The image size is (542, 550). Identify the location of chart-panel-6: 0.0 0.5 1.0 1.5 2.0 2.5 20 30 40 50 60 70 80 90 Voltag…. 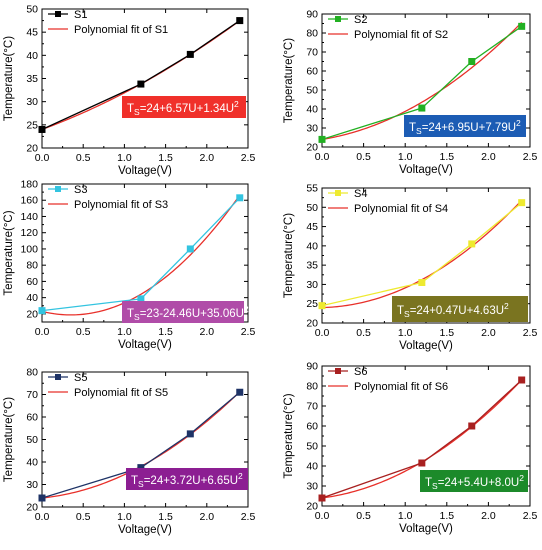
(410, 448).